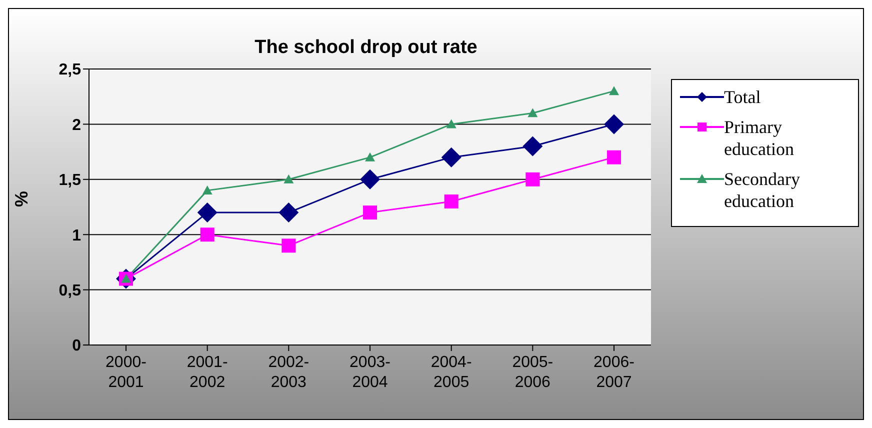 Image resolution: width=872 pixels, height=428 pixels. What do you see at coordinates (759, 138) in the screenshot?
I see `legend-label: Primary education` at bounding box center [759, 138].